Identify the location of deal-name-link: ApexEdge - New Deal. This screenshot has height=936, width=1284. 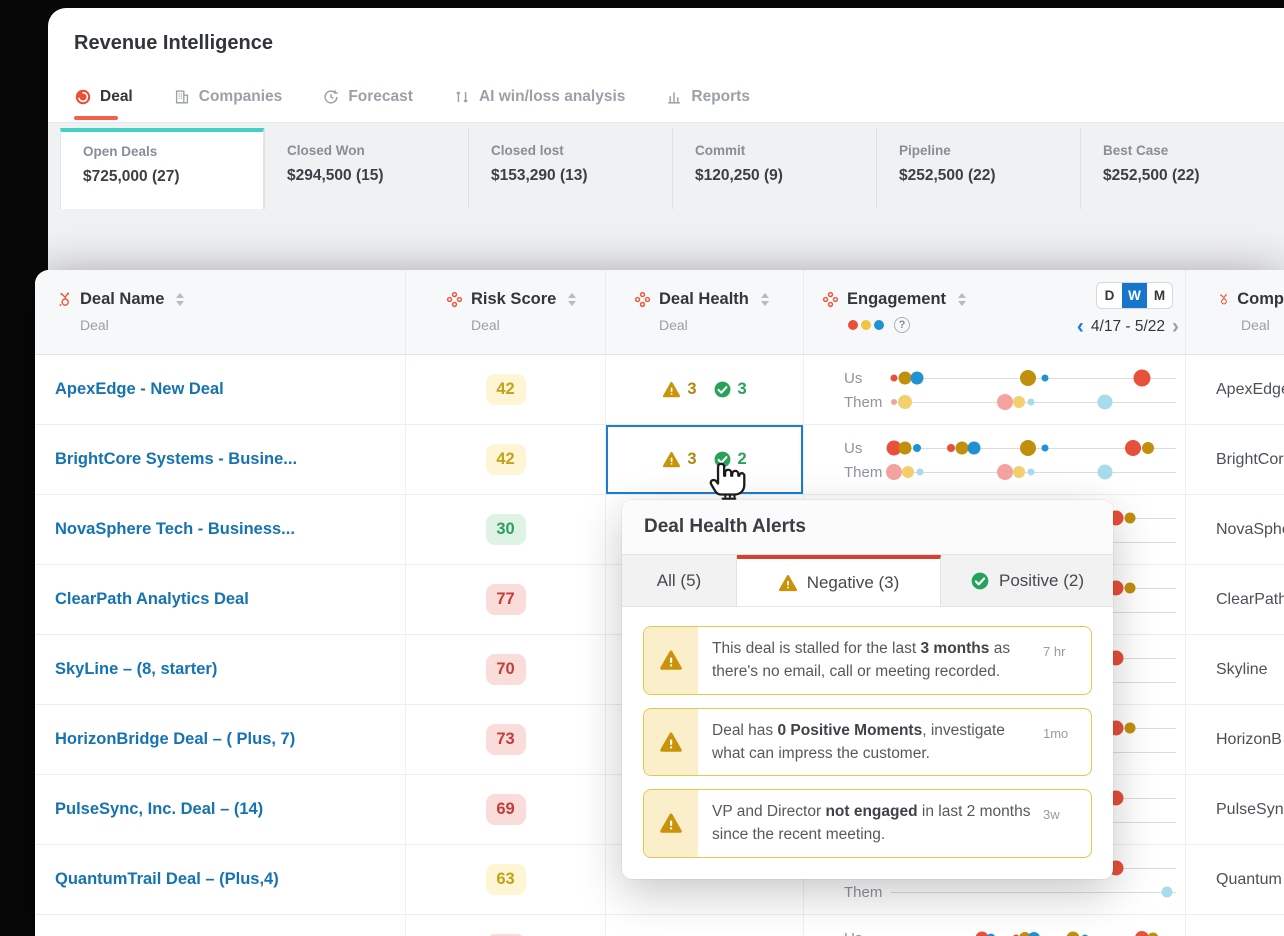
(139, 389).